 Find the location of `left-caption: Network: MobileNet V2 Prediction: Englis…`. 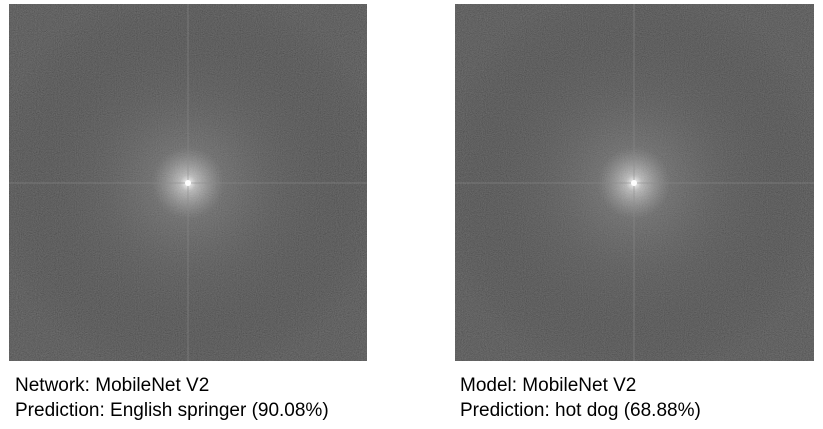

left-caption: Network: MobileNet V2 Prediction: Englis… is located at coordinates (191, 398).